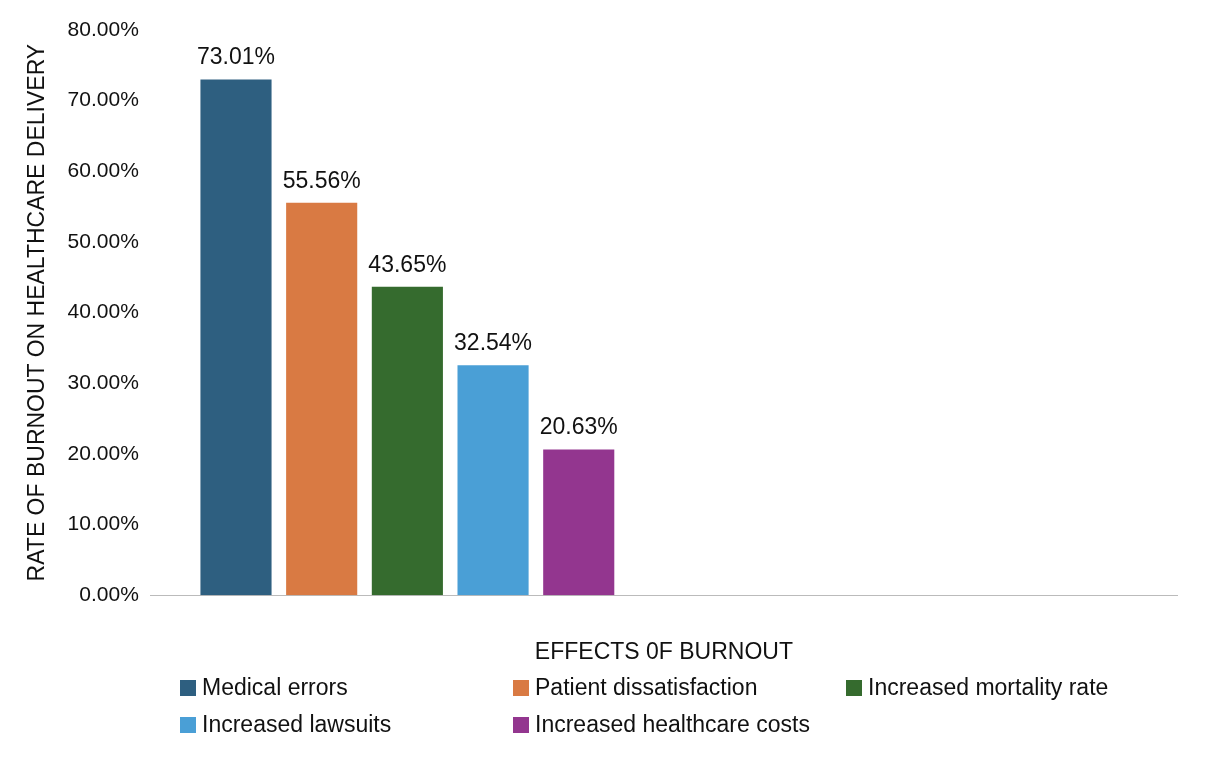  What do you see at coordinates (646, 687) in the screenshot?
I see `legend-label: Patient dissatisfaction` at bounding box center [646, 687].